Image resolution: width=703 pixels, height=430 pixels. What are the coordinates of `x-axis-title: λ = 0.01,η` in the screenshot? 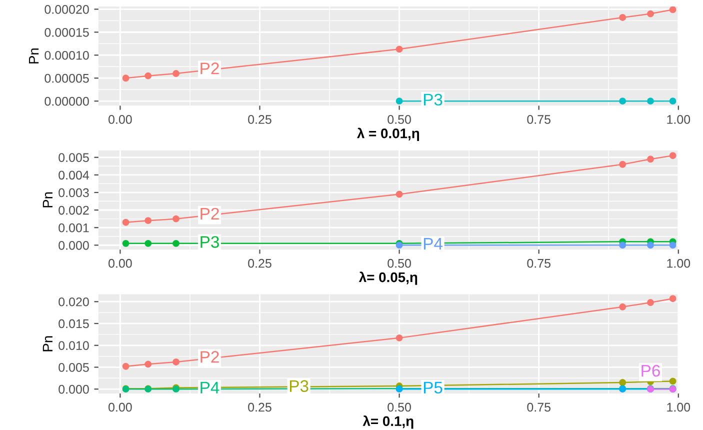 It's located at (388, 135).